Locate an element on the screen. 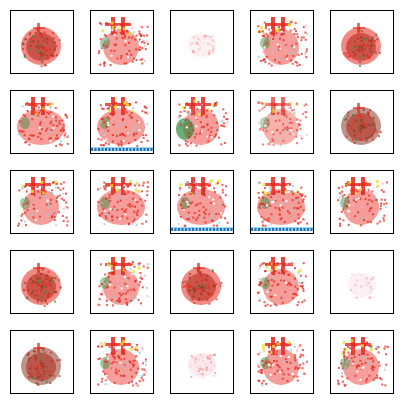 The height and width of the screenshot is (405, 407). sample-cell is located at coordinates (42, 122).